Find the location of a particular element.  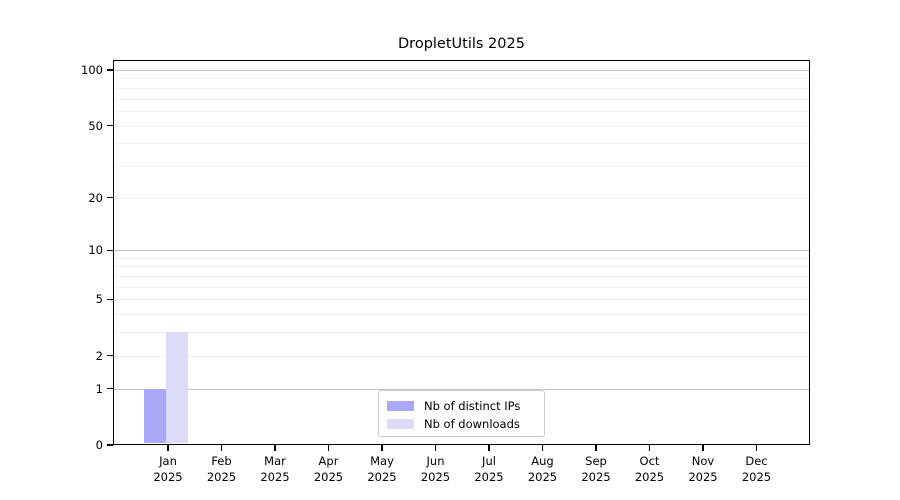

x-tick-month: Mar is located at coordinates (275, 461).